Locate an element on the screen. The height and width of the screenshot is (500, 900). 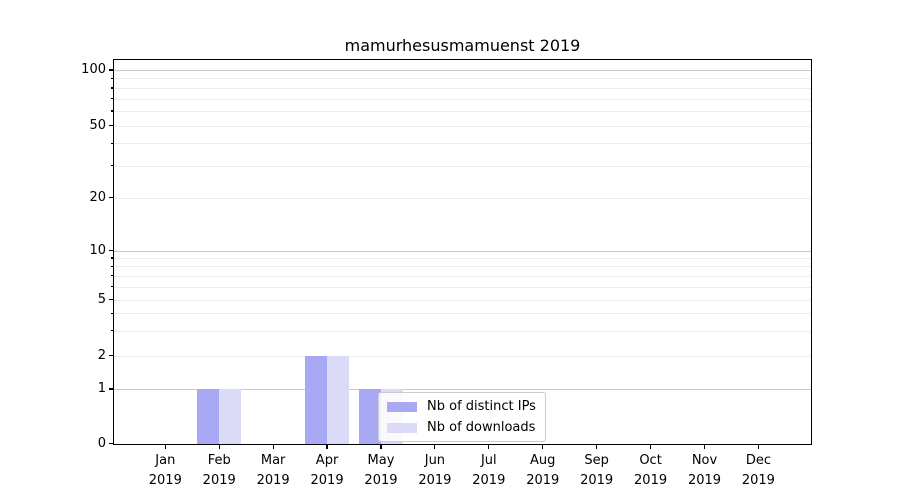
x-tick-label-sep-2019: Sep 2019 is located at coordinates (597, 471).